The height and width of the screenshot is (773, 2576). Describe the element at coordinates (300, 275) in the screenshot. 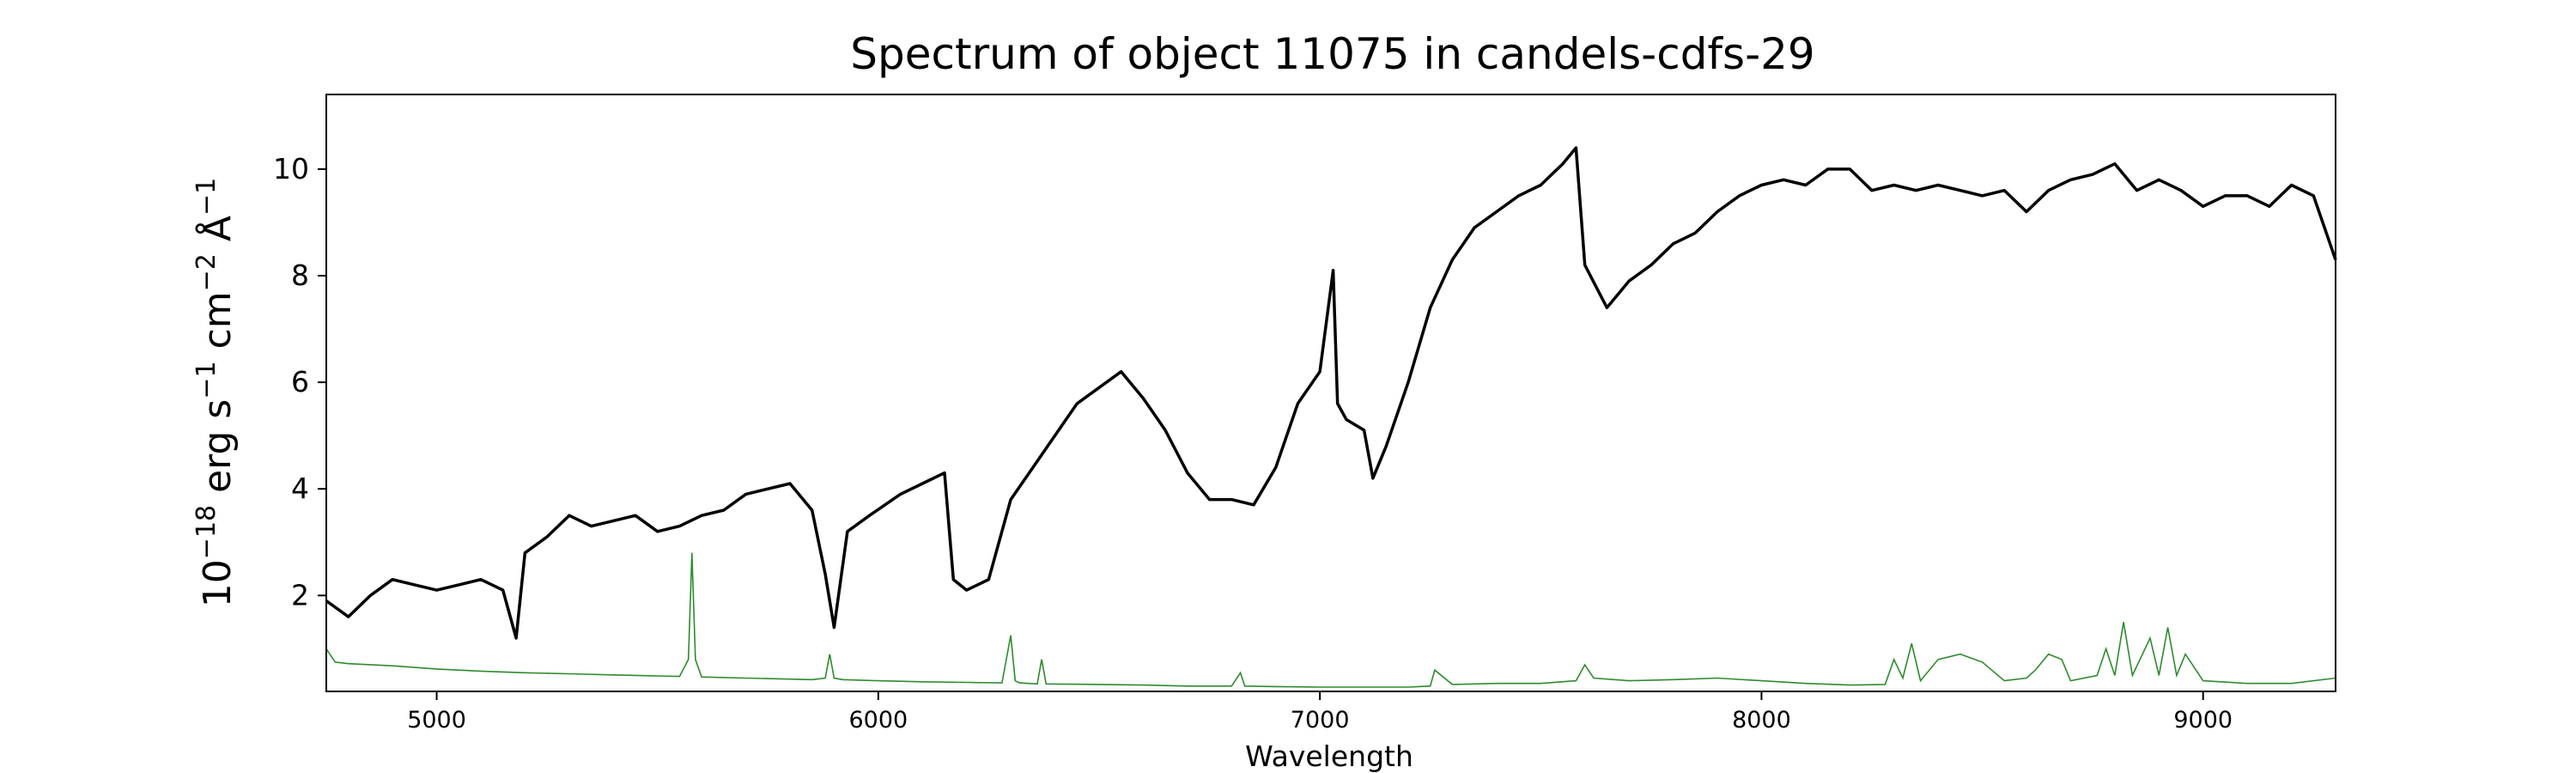

I see `y-tick-label: 8` at that location.